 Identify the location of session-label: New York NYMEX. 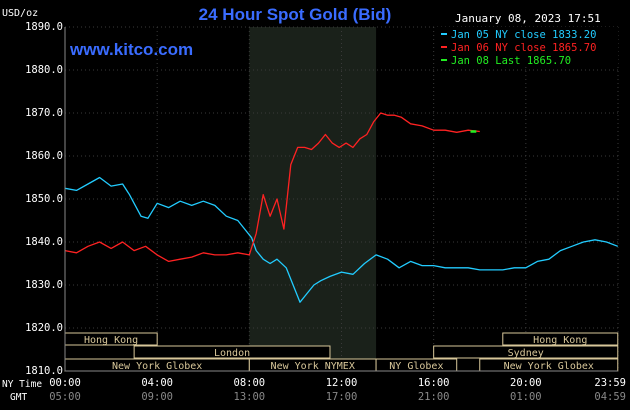
(313, 366).